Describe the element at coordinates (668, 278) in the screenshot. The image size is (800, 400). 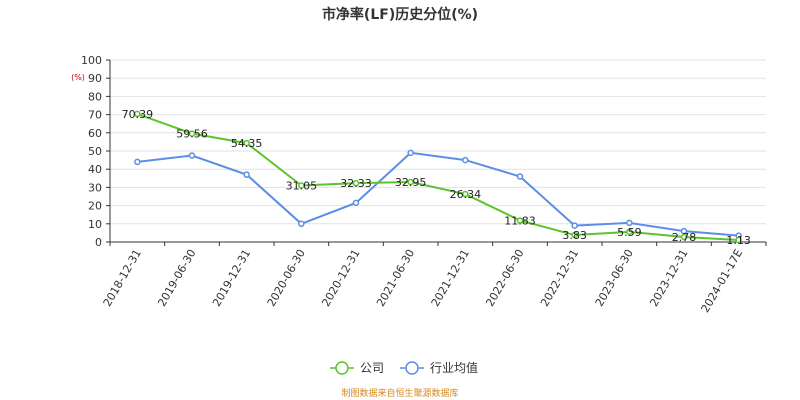
I see `x-tick-label-2023-12-31: 2023-12-31` at that location.